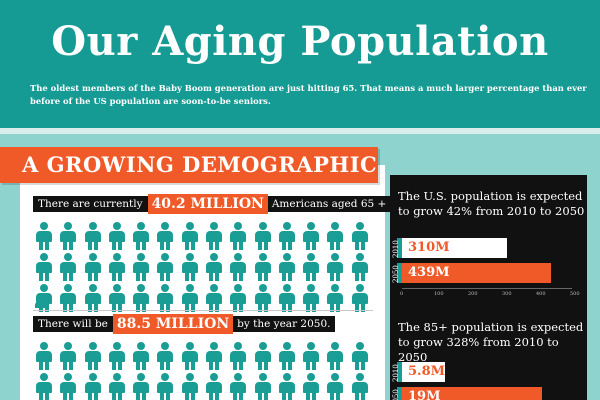 Image resolution: width=600 pixels, height=400 pixels. Describe the element at coordinates (90, 204) in the screenshot. I see `stat-current-pre: There are currently` at that location.